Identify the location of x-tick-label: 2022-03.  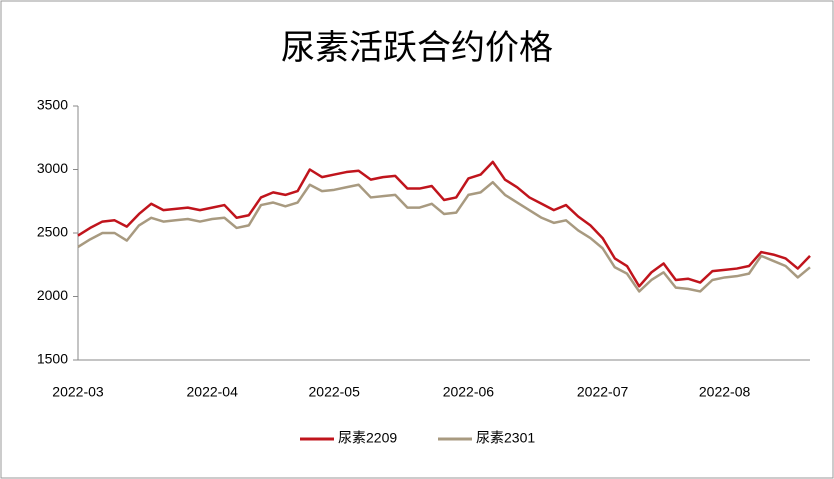
(78, 392).